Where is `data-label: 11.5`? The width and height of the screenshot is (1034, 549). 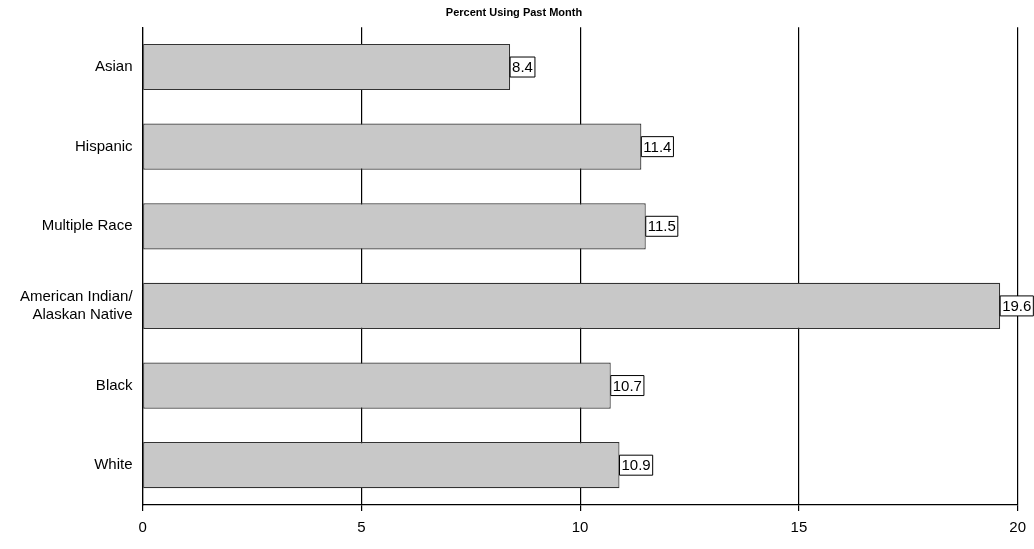
data-label: 11.5 is located at coordinates (661, 226).